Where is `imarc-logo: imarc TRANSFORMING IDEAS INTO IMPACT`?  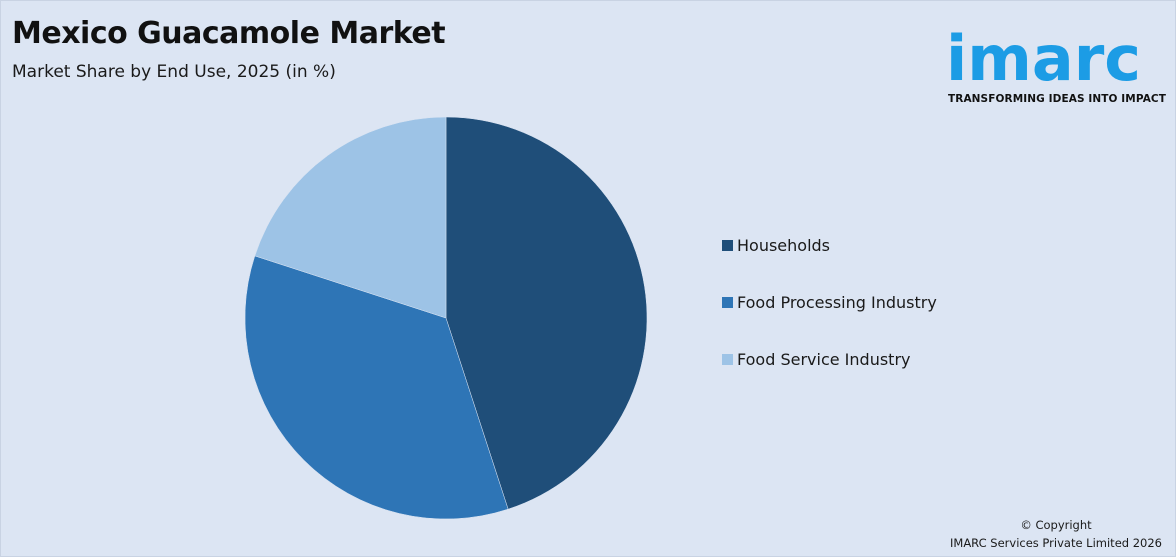 imarc-logo: imarc TRANSFORMING IDEAS INTO IMPACT is located at coordinates (1059, 60).